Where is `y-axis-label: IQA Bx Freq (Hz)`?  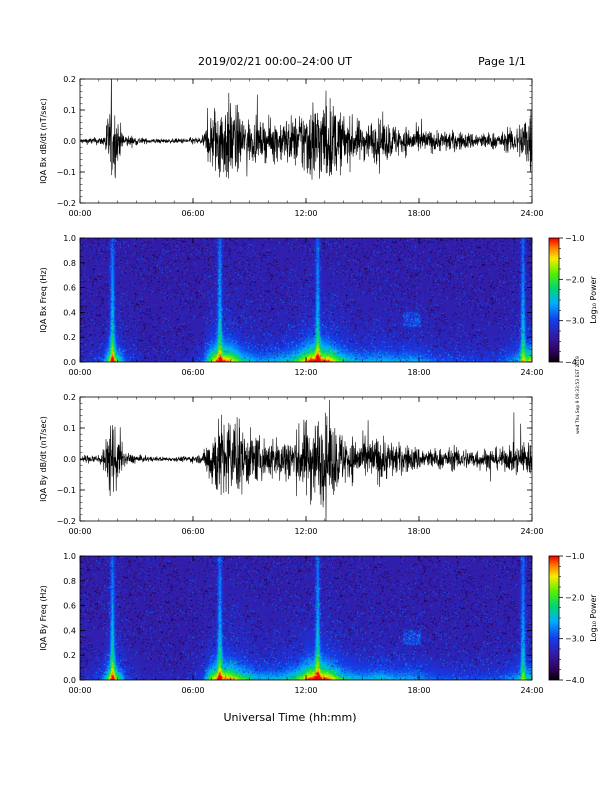 y-axis-label: IQA Bx Freq (Hz) is located at coordinates (43, 300).